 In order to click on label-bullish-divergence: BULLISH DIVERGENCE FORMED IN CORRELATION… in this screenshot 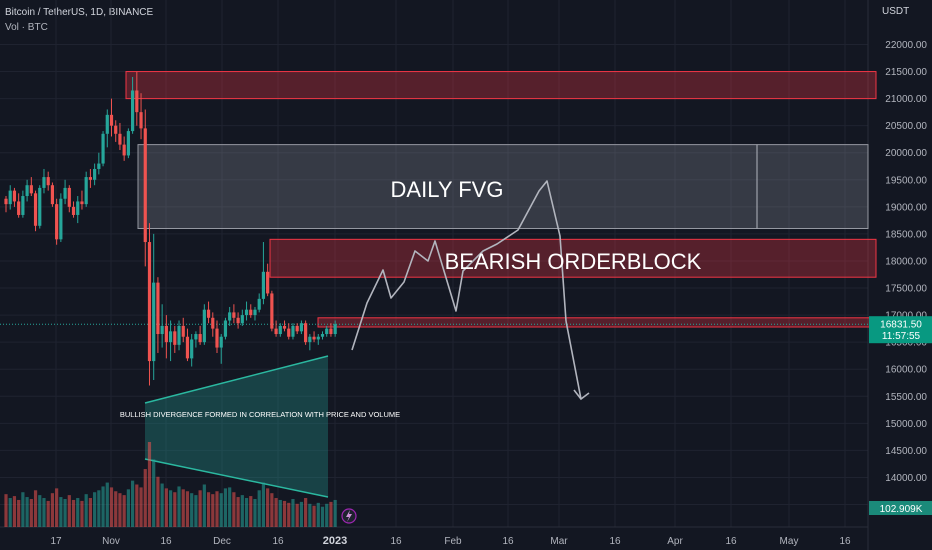, I will do `click(260, 414)`.